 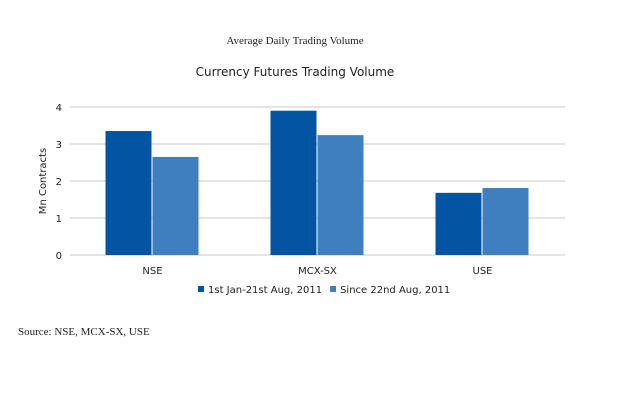 What do you see at coordinates (59, 219) in the screenshot?
I see `y-tick-label: 1` at bounding box center [59, 219].